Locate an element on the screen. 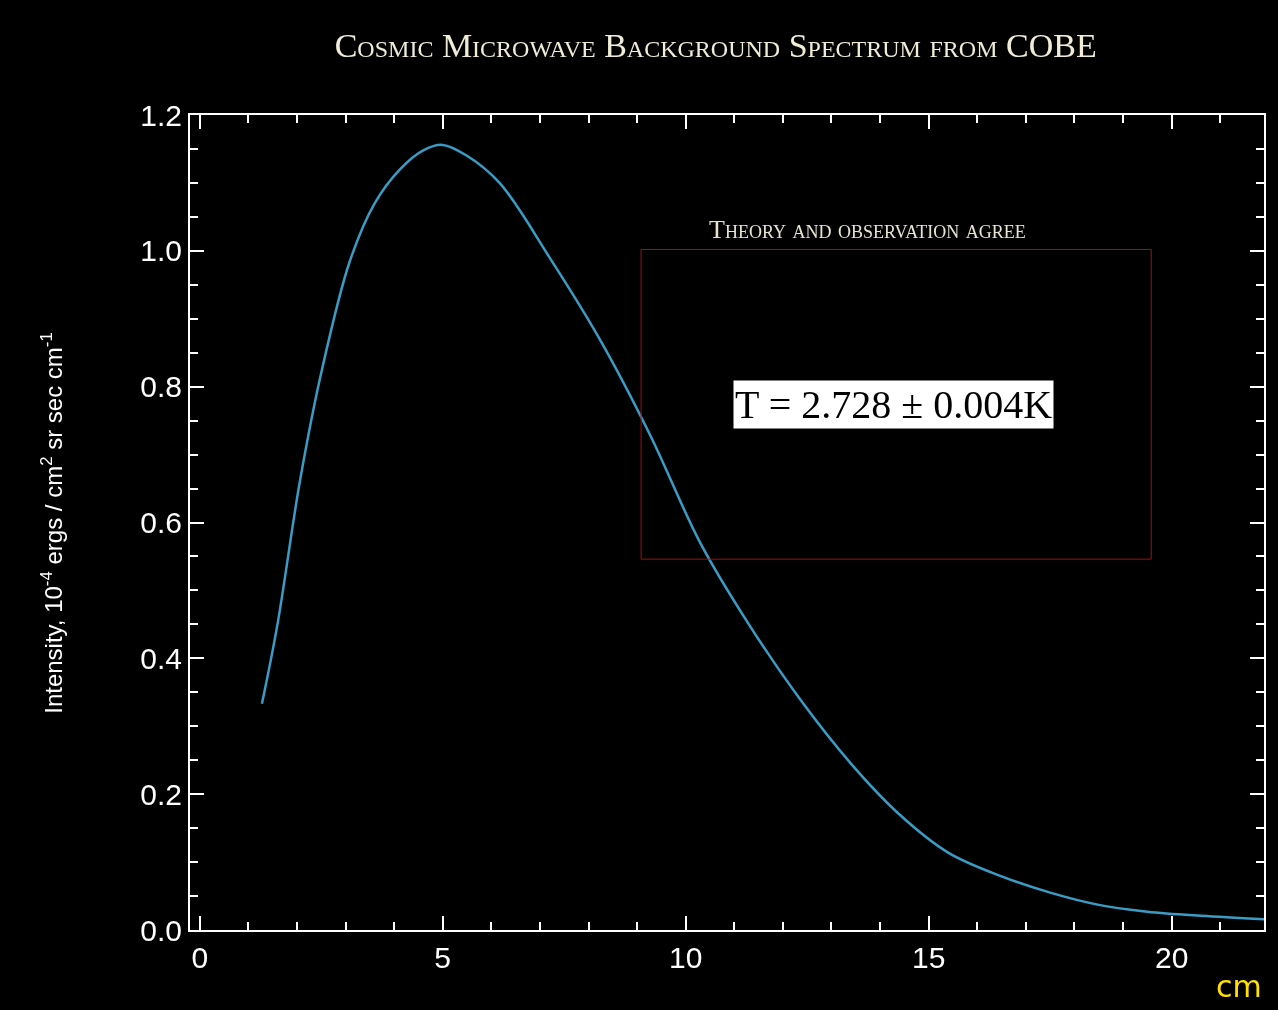  x-tick-label: 10 is located at coordinates (686, 957).